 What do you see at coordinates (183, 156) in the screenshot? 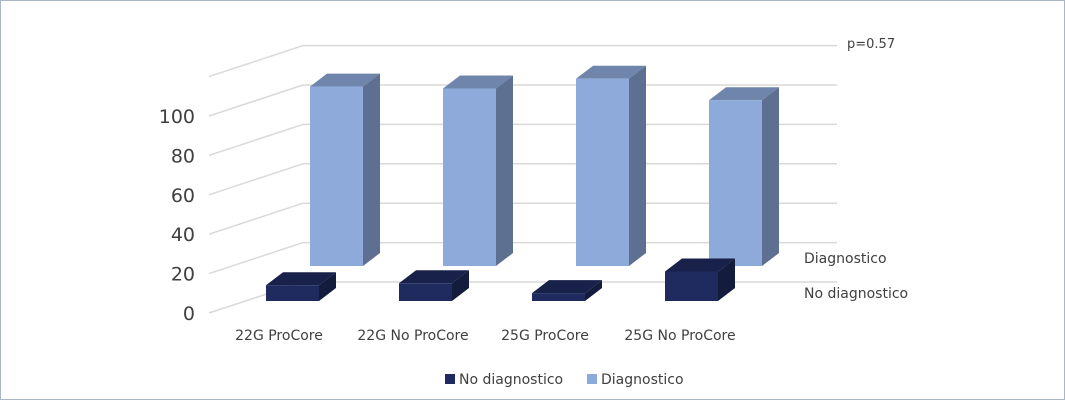
I see `y-tick-label: 80` at bounding box center [183, 156].